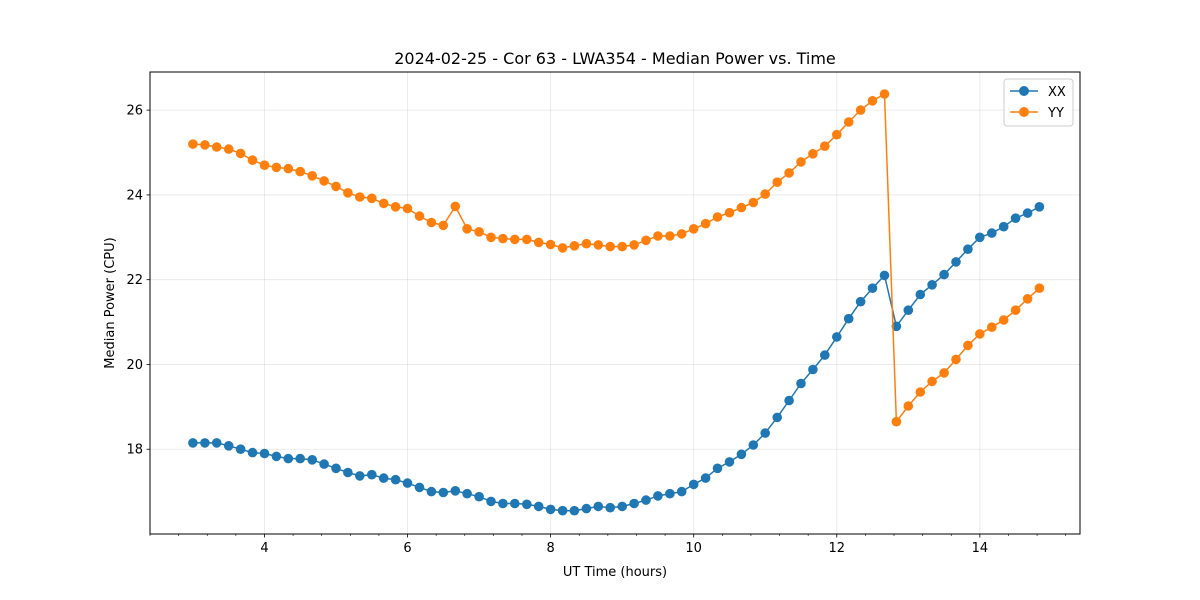  What do you see at coordinates (134, 195) in the screenshot?
I see `y-tick-label: 24` at bounding box center [134, 195].